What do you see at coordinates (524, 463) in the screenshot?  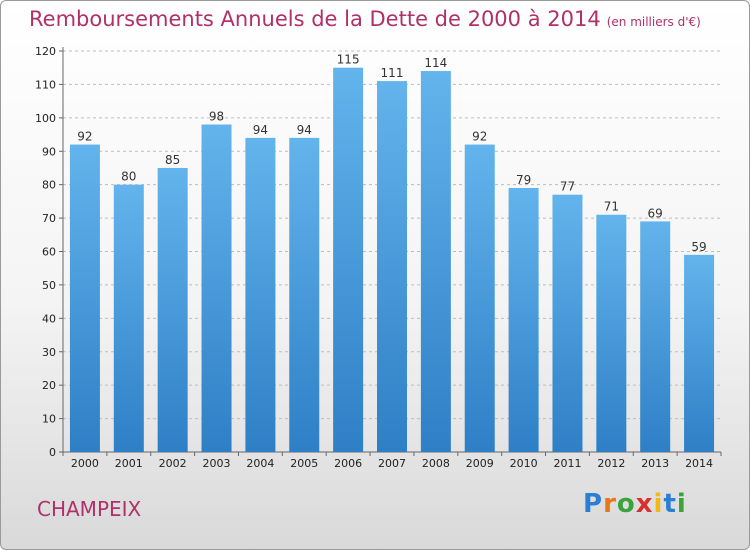 I see `x-tick-label: 2010` at bounding box center [524, 463].